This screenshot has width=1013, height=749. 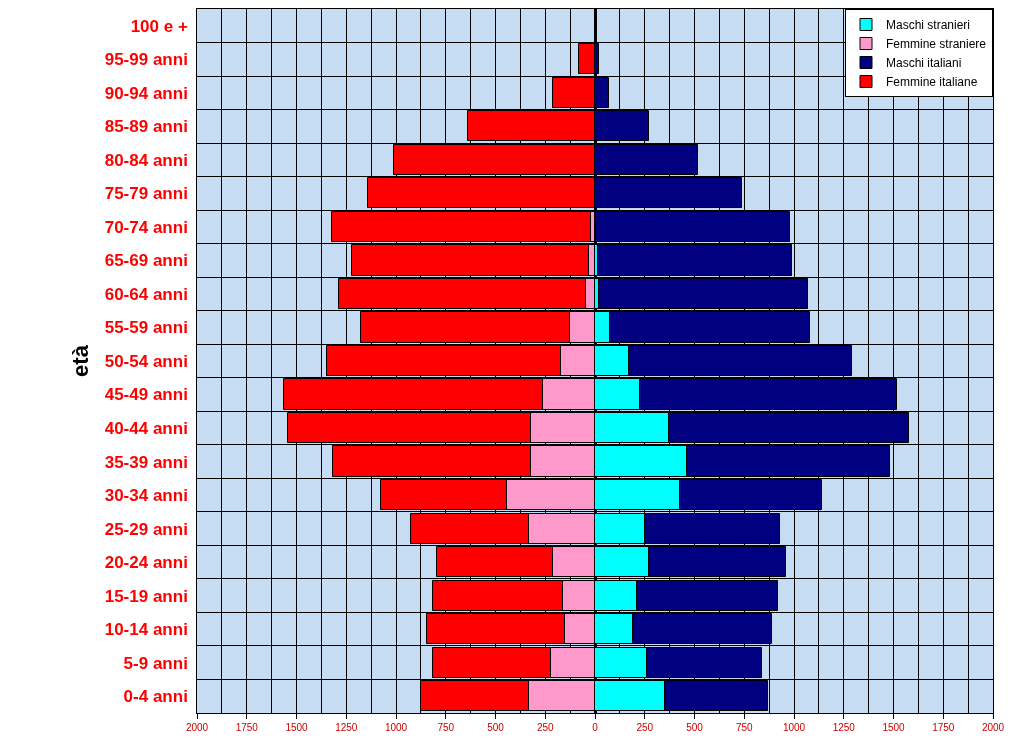 I want to click on y-tick-label: 35-39 anni, so click(x=146, y=462).